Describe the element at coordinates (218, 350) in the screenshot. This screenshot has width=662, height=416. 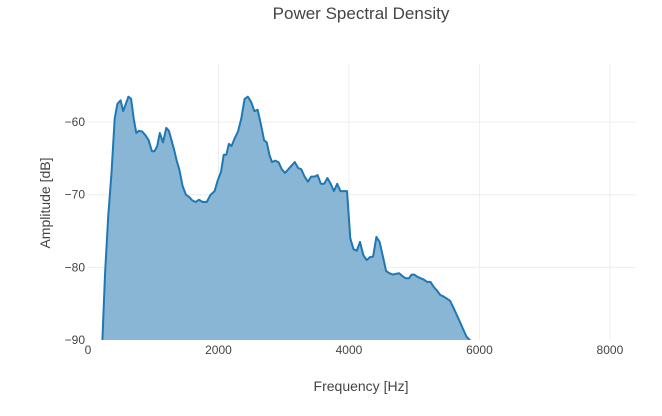
I see `x-tick-label: 2000` at that location.